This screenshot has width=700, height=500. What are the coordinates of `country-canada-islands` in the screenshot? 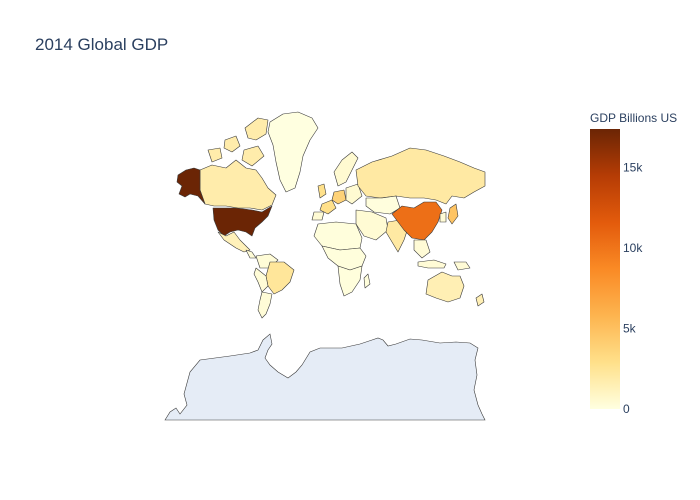 It's located at (256, 129).